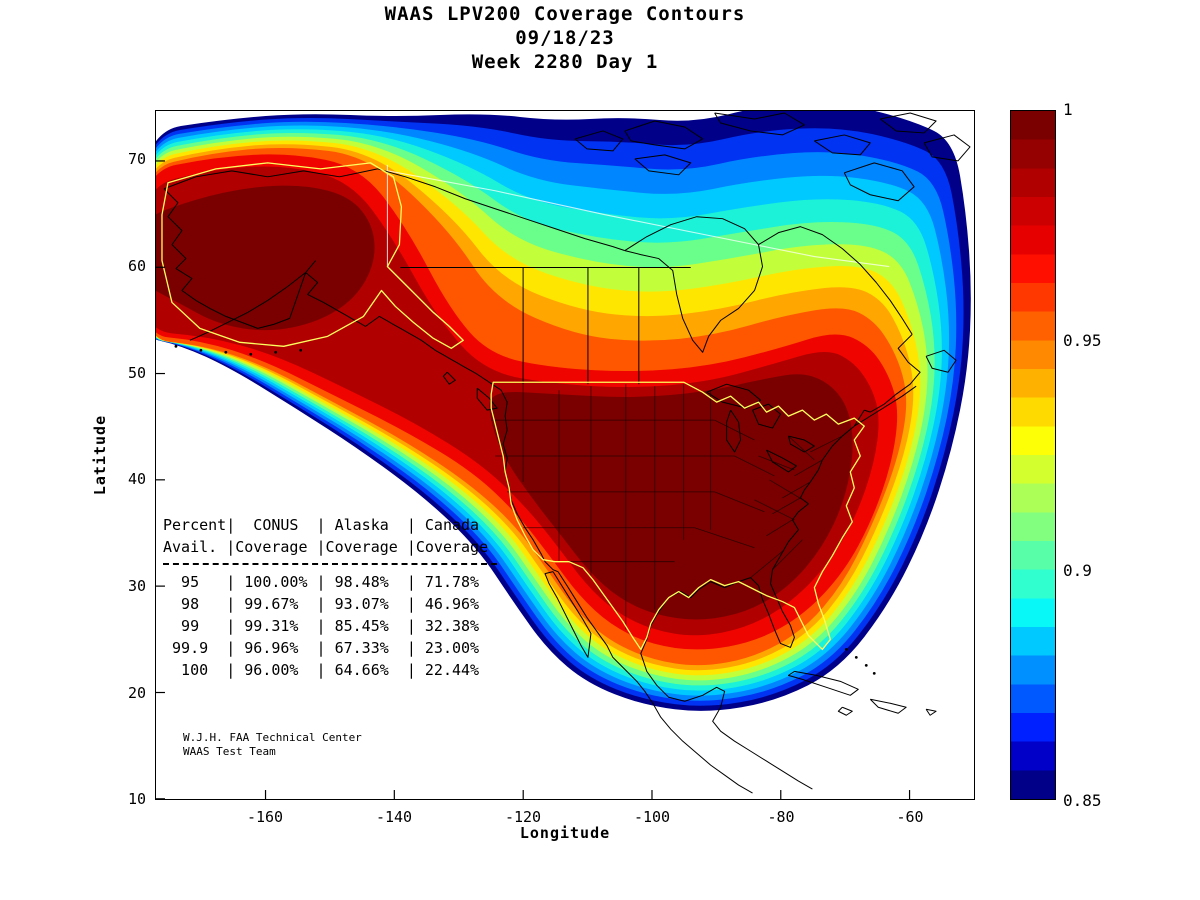 The height and width of the screenshot is (900, 1200). I want to click on y-tick-label: 20, so click(136, 693).